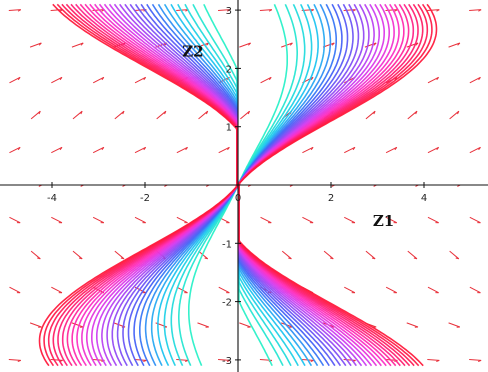 This screenshot has height=372, width=488. I want to click on region-label-z1: Z1, so click(383, 221).